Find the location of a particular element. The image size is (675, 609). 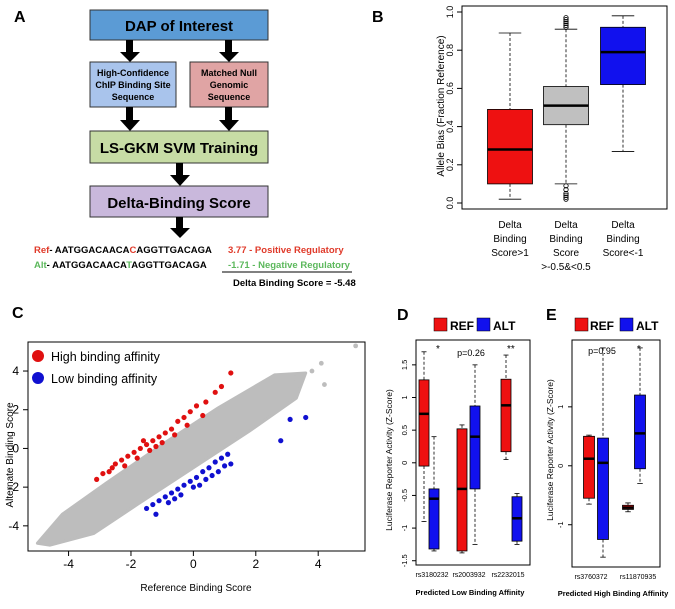

panel-c-ylabel: Alternate Binding Score is located at coordinates (10, 455).